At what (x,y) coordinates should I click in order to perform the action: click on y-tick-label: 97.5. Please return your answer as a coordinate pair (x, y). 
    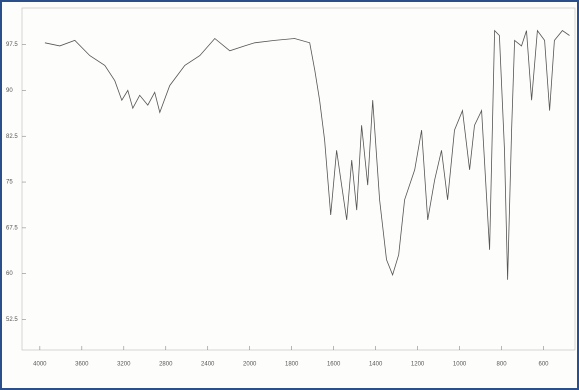
    Looking at the image, I should click on (12, 45).